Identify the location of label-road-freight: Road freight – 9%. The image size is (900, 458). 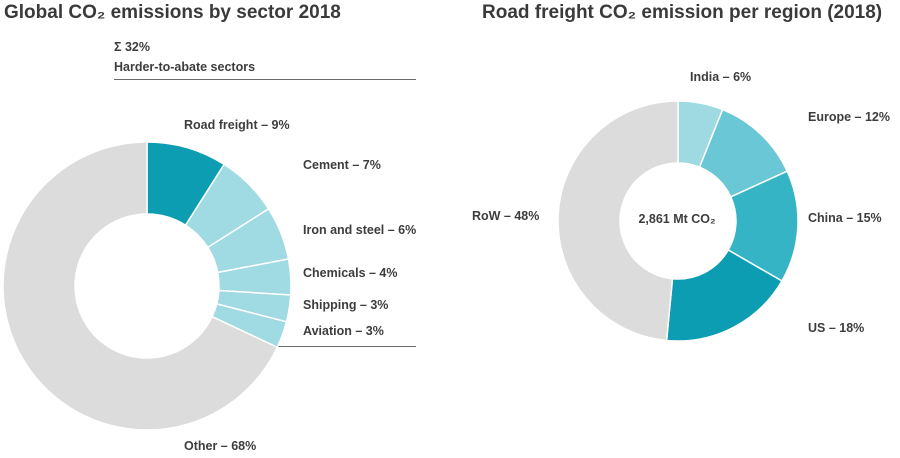
(237, 125).